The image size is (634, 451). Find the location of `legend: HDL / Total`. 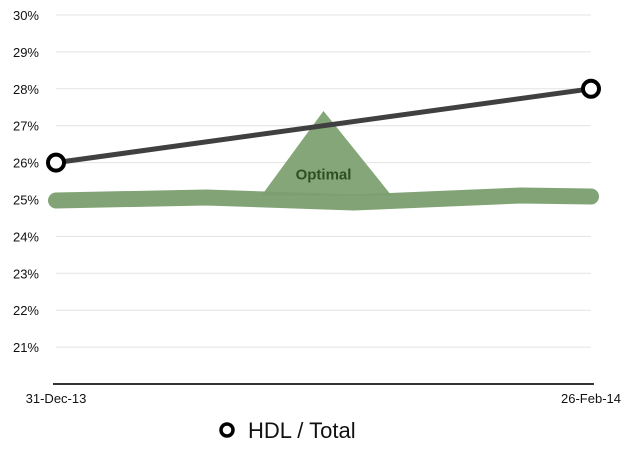

legend: HDL / Total is located at coordinates (287, 430).